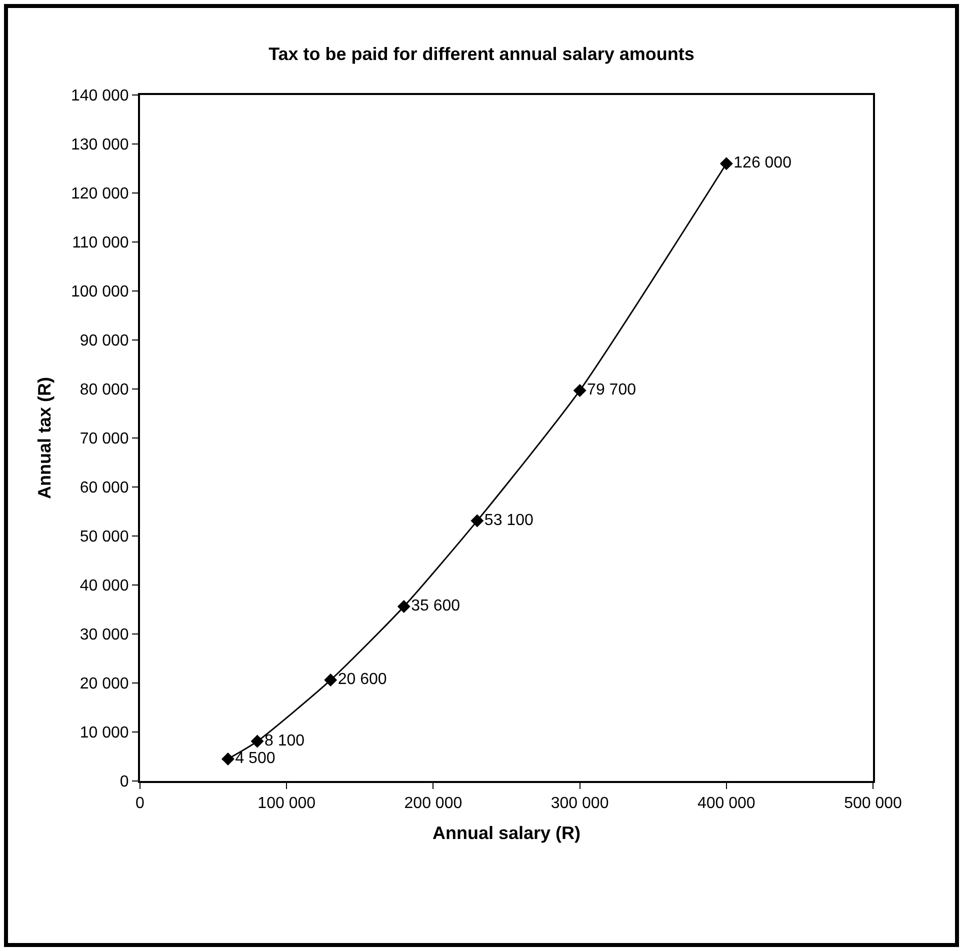 This screenshot has height=951, width=963. What do you see at coordinates (509, 520) in the screenshot?
I see `data-label: 53 100` at bounding box center [509, 520].